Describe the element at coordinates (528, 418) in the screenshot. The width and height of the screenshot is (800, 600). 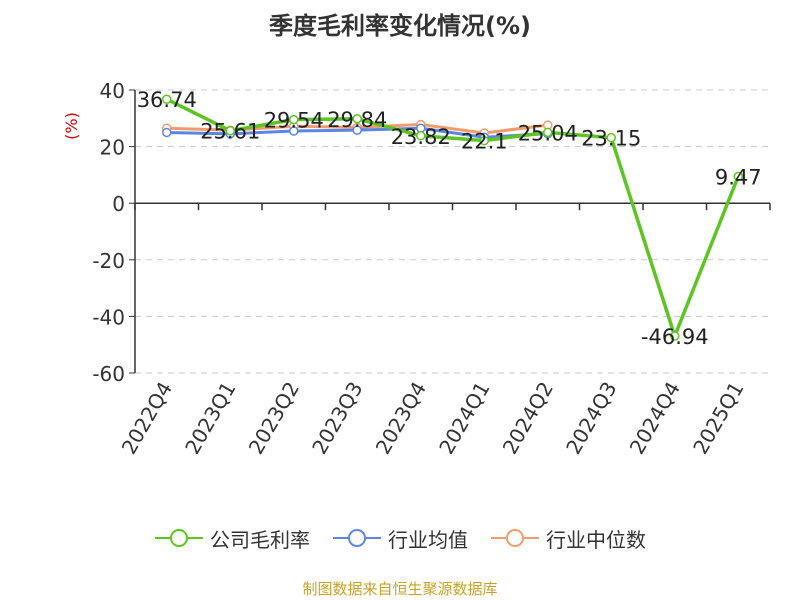
I see `x-tick-label: 2024Q2` at that location.